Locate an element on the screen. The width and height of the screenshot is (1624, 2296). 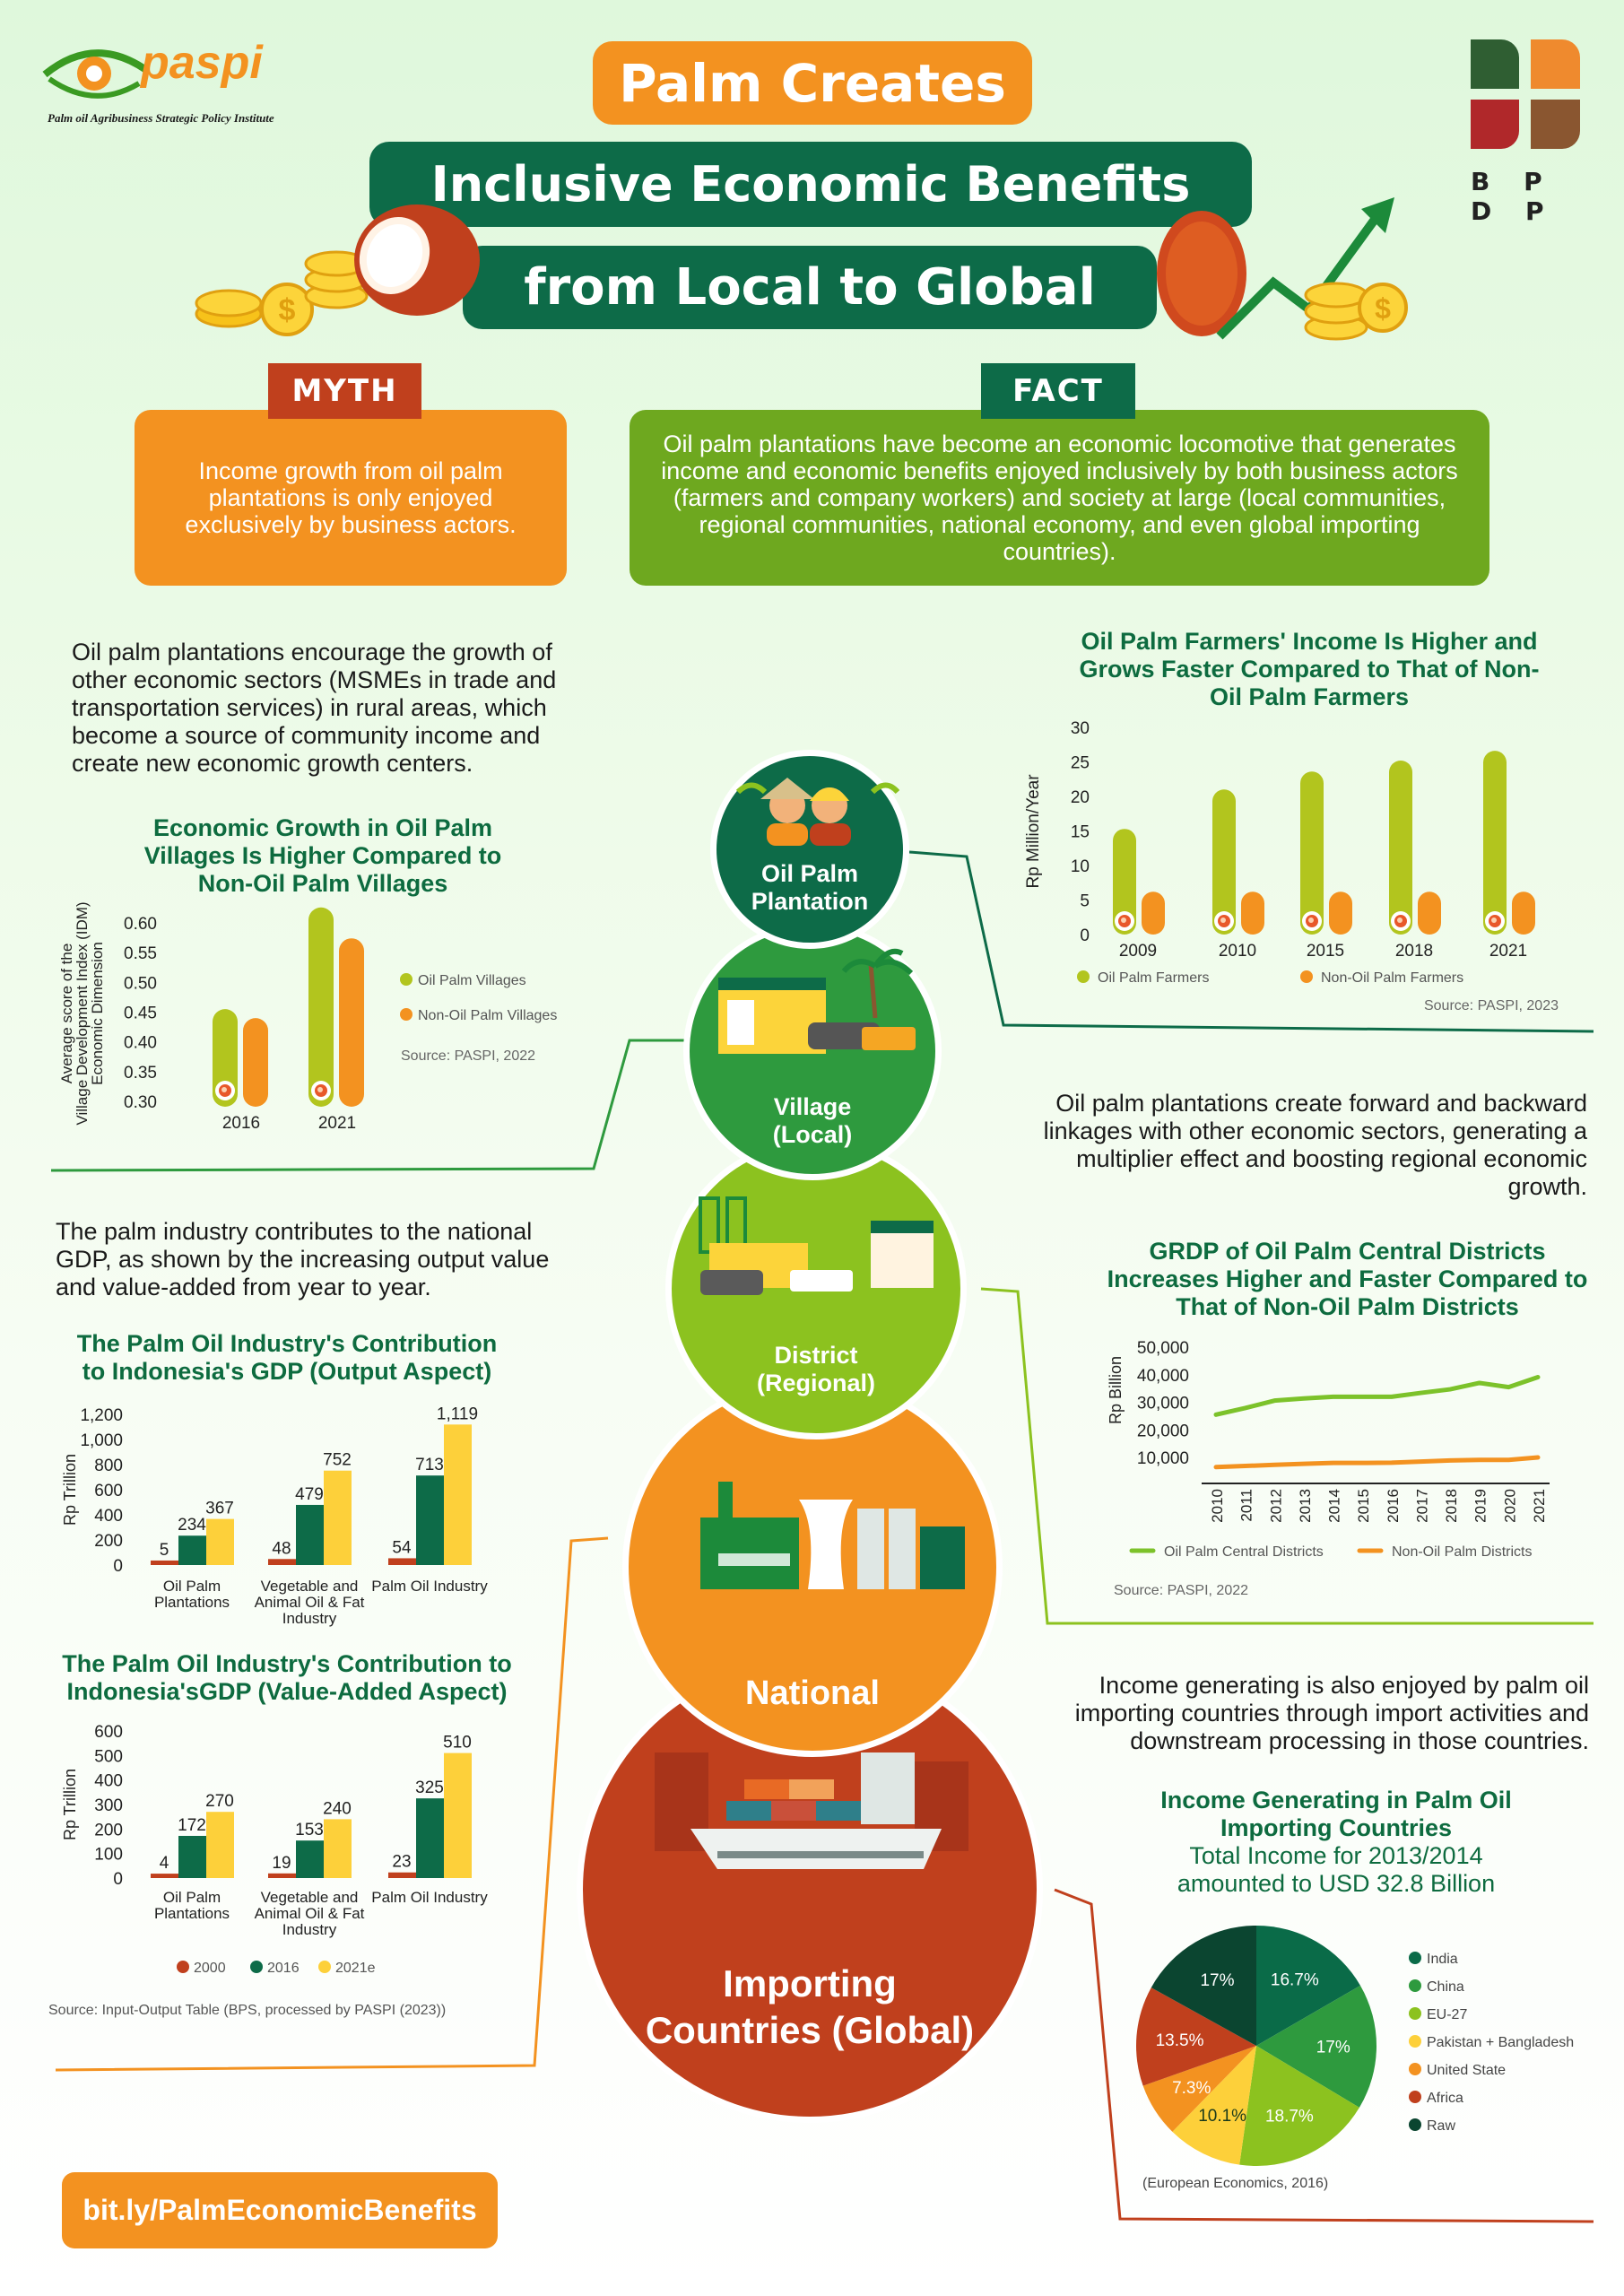
y-tick-label: 1,200 is located at coordinates (101, 1415).